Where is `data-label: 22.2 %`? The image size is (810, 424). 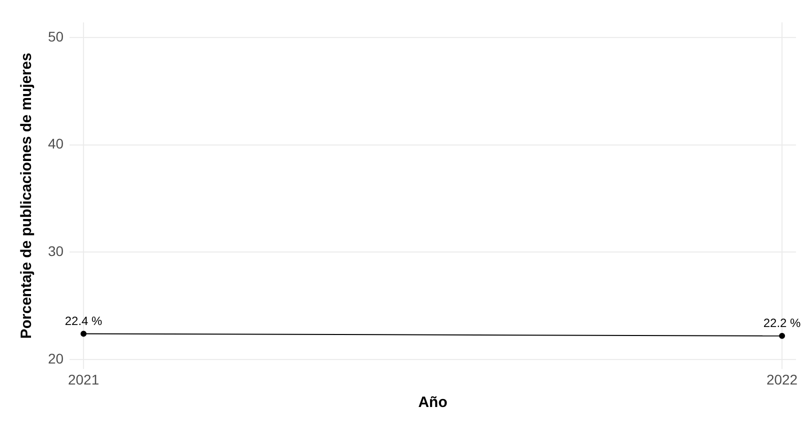 data-label: 22.2 % is located at coordinates (782, 323).